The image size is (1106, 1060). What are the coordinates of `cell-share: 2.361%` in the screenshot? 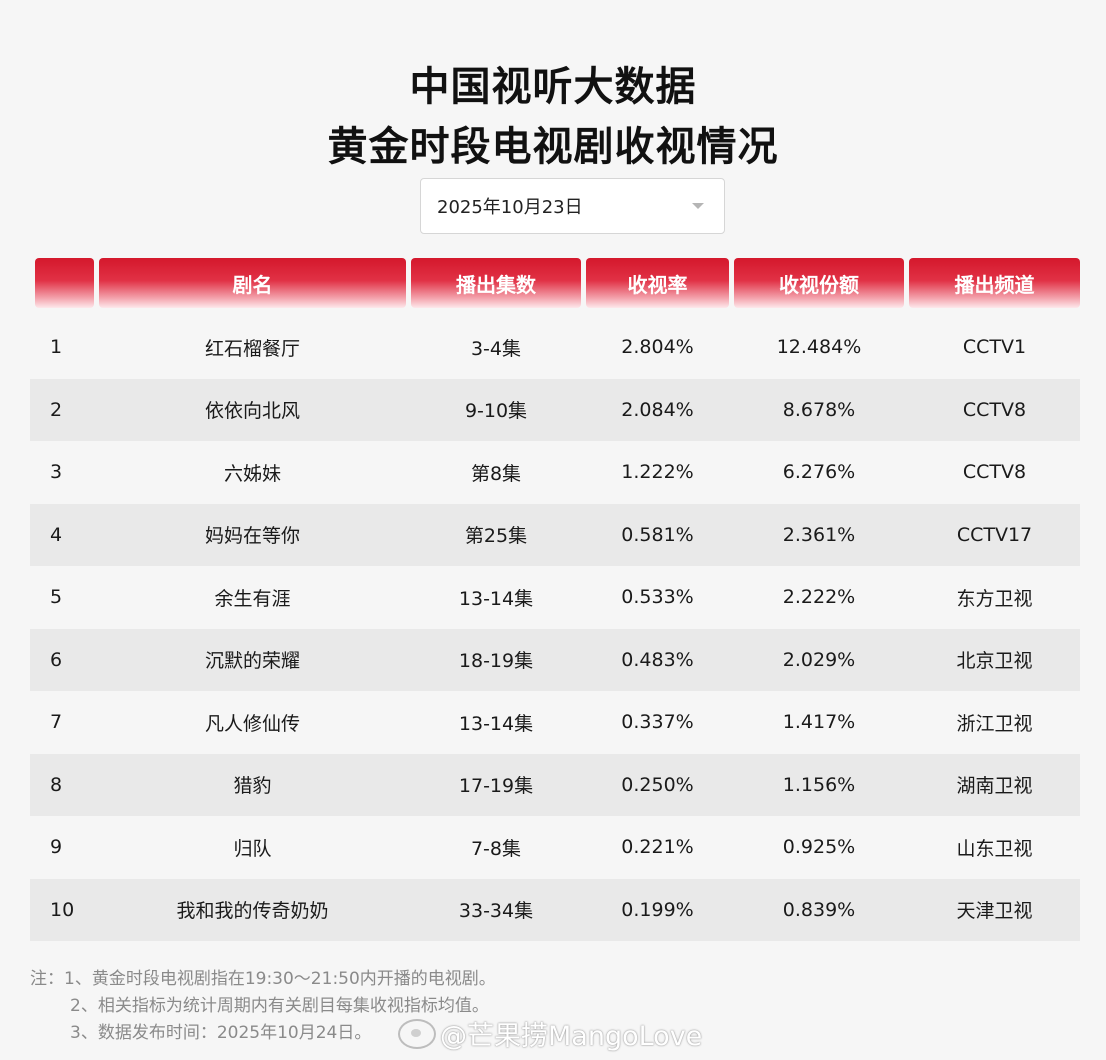 It's located at (819, 534).